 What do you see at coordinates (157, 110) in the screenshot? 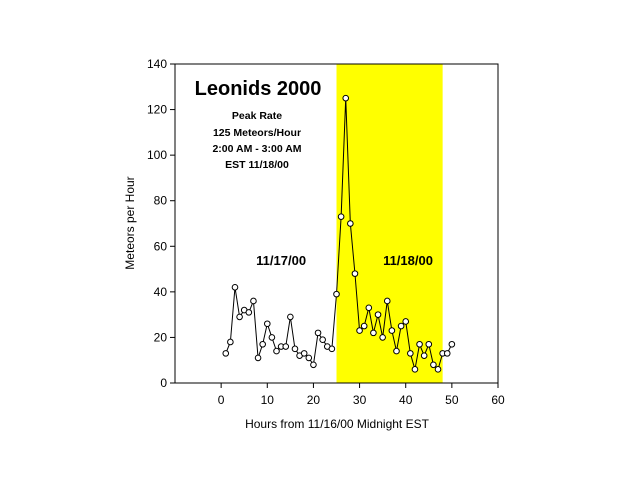
I see `y-tick-label: 120` at bounding box center [157, 110].